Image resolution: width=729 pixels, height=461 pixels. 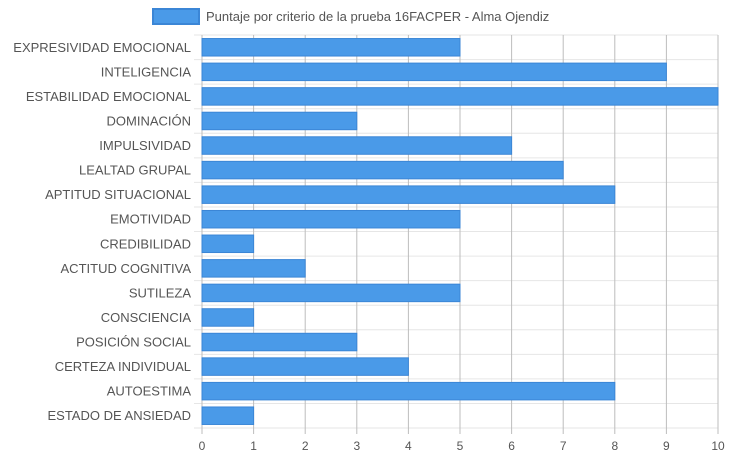 What do you see at coordinates (160, 292) in the screenshot?
I see `category-label: SUTILEZA` at bounding box center [160, 292].